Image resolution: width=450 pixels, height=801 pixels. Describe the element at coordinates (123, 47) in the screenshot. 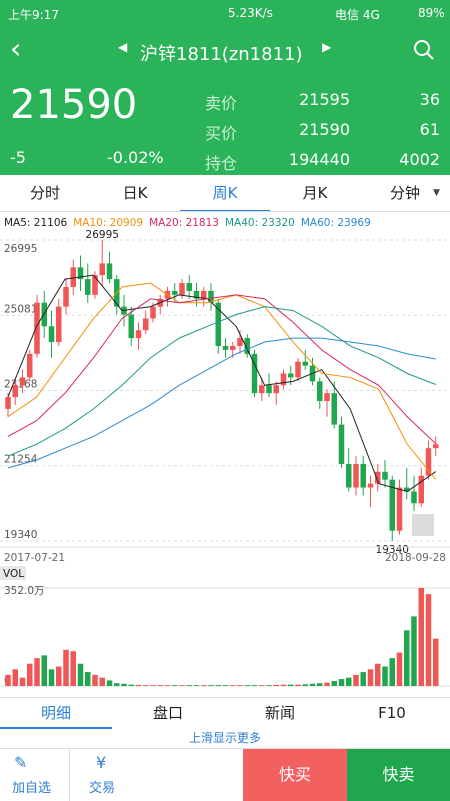

I see `prev-arrow: ◀` at that location.